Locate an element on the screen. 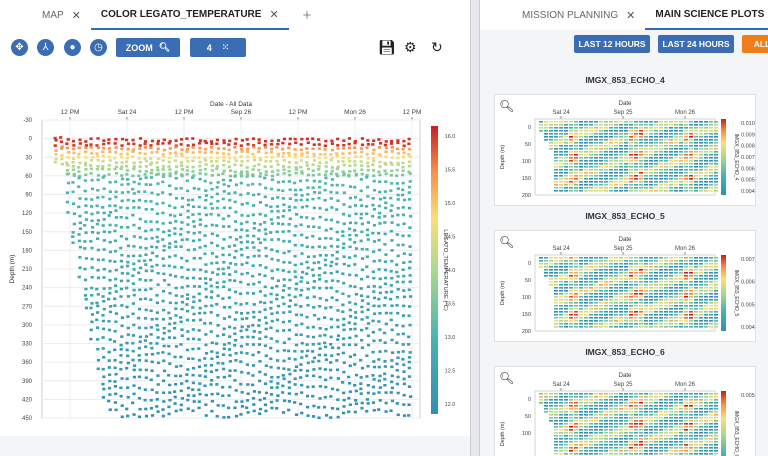  tab-color-legato-temperature: COLOR LEGATO_TEMPERATURE ✕ is located at coordinates (189, 15).